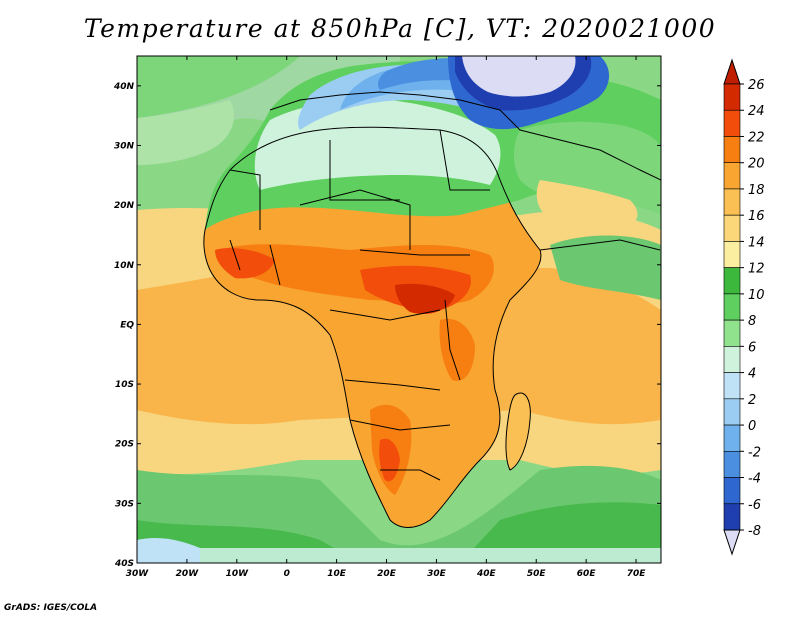 The height and width of the screenshot is (618, 800). Describe the element at coordinates (387, 574) in the screenshot. I see `lon-tick-label: 20E` at that location.